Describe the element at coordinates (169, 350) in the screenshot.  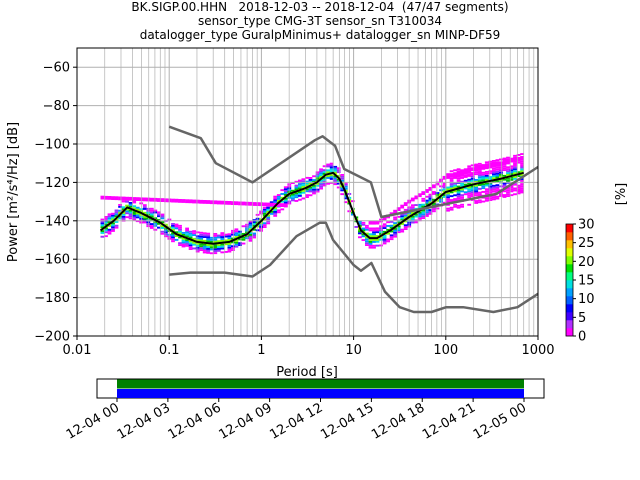
I see `x-tick-label: 0.1` at that location.